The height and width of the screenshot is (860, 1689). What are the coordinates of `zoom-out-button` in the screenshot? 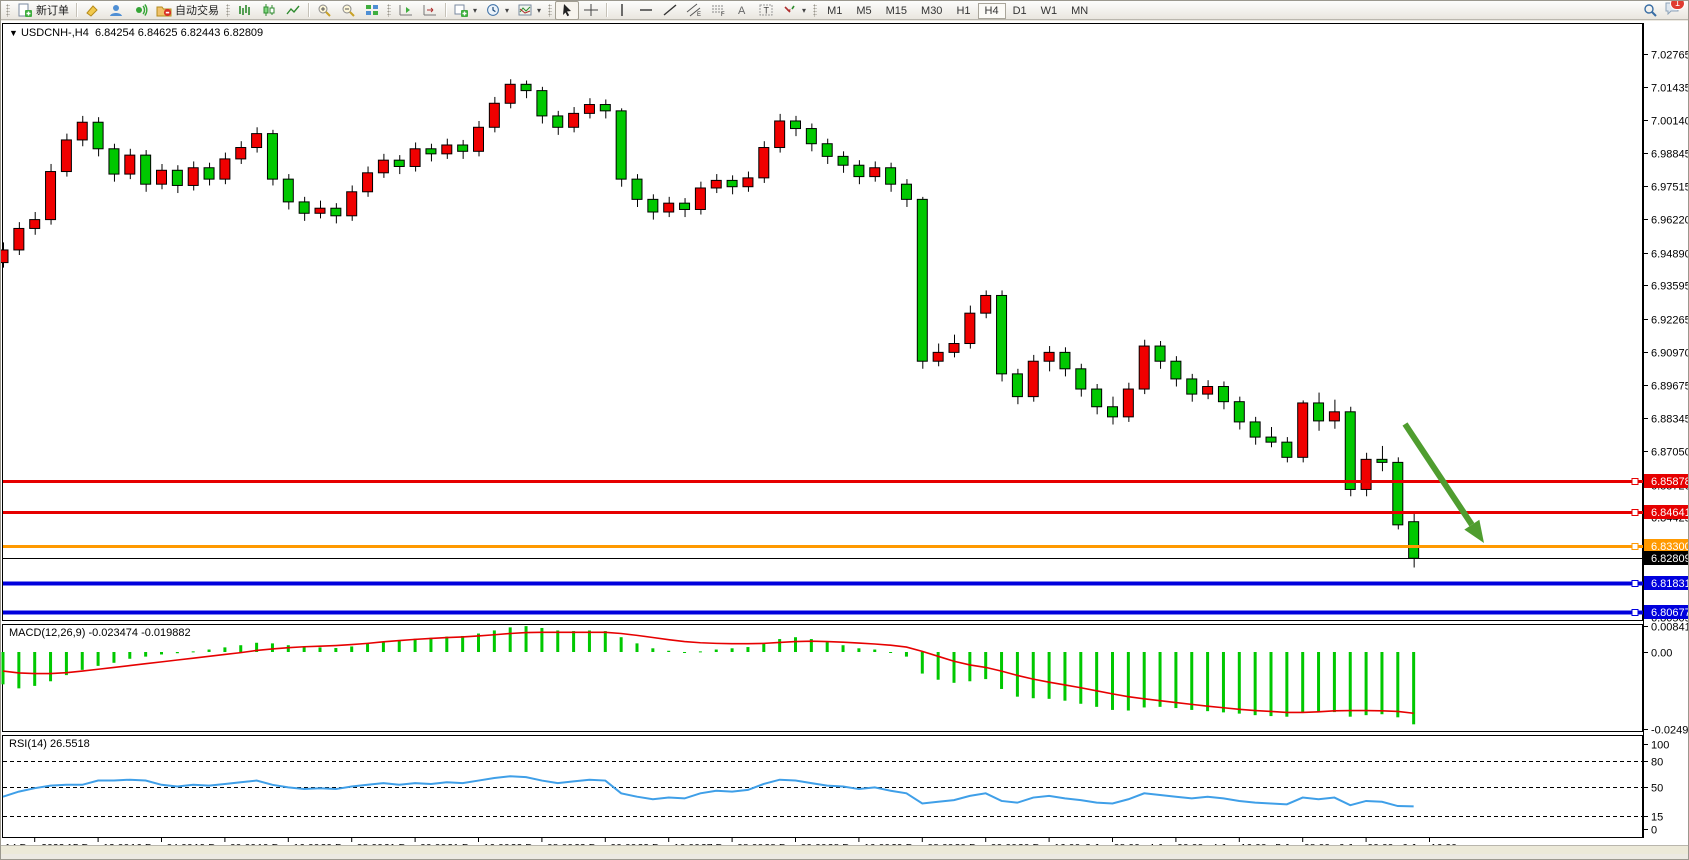 It's located at (348, 10).